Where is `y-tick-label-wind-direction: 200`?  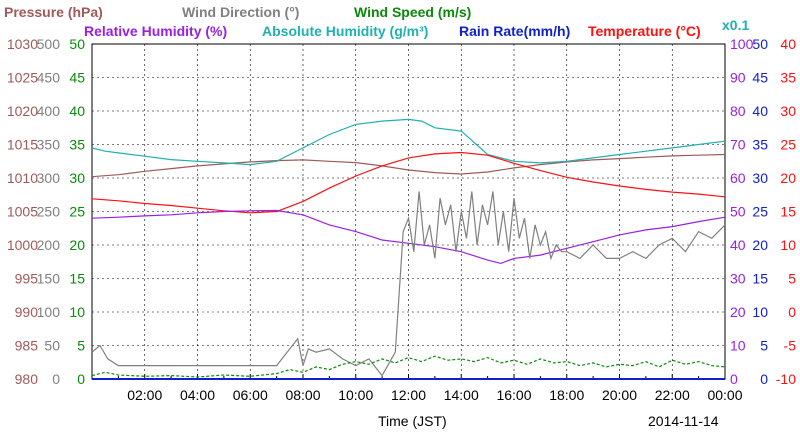 y-tick-label-wind-direction: 200 is located at coordinates (49, 245).